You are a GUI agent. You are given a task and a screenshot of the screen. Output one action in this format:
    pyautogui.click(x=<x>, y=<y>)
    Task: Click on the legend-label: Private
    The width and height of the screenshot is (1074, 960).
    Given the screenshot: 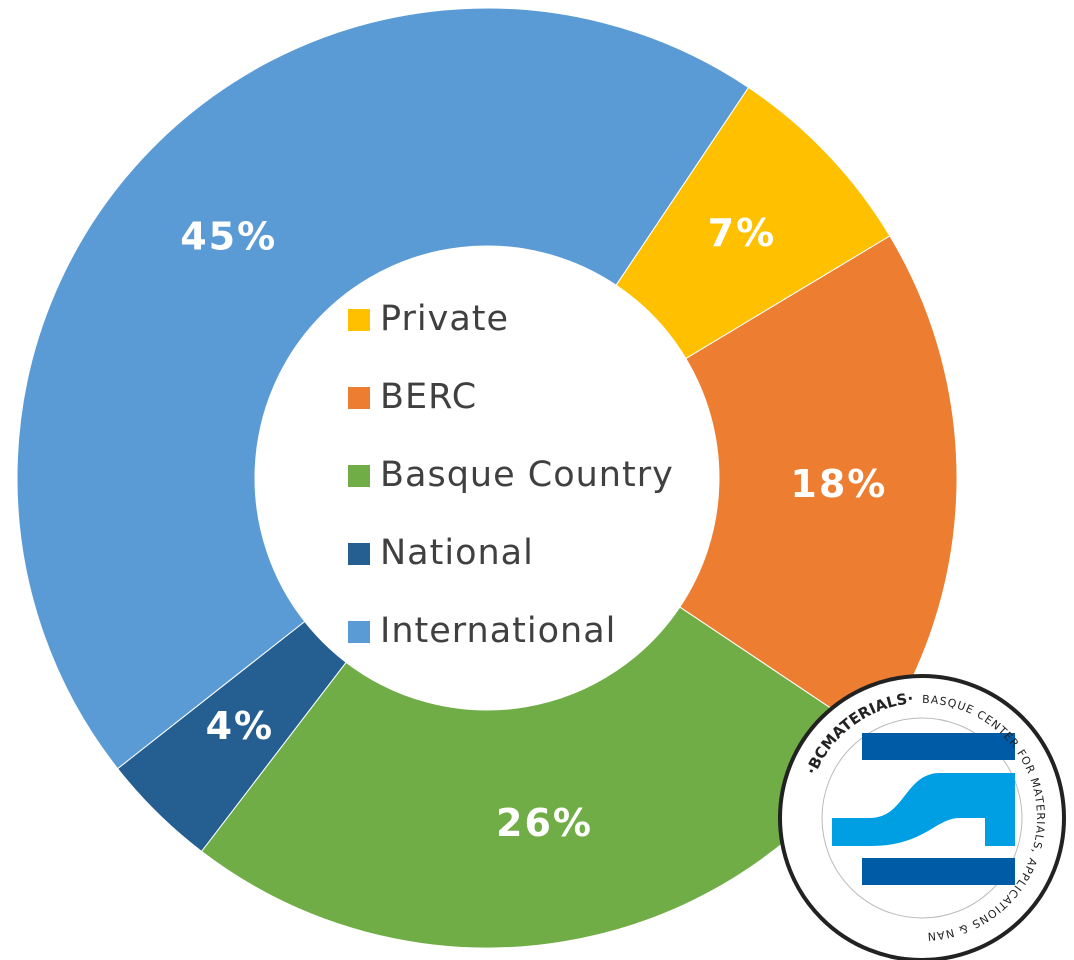 What is the action you would take?
    pyautogui.click(x=444, y=319)
    